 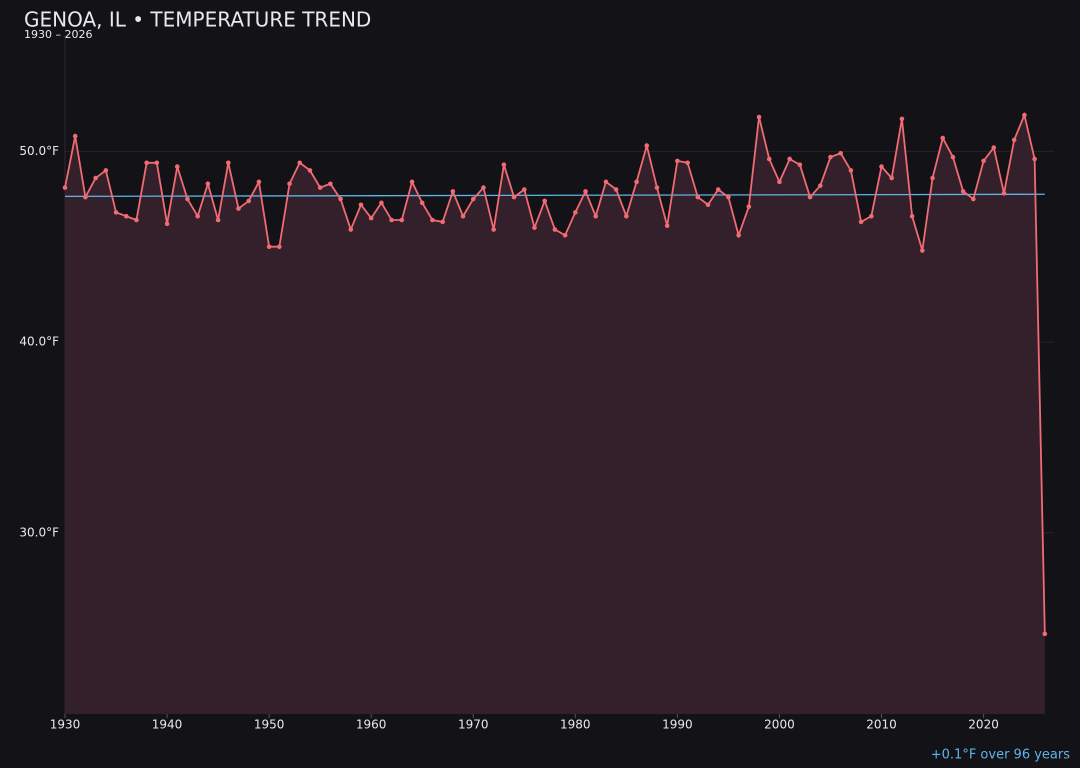 I want to click on y-tick-label: 30.0°F, so click(x=39, y=532).